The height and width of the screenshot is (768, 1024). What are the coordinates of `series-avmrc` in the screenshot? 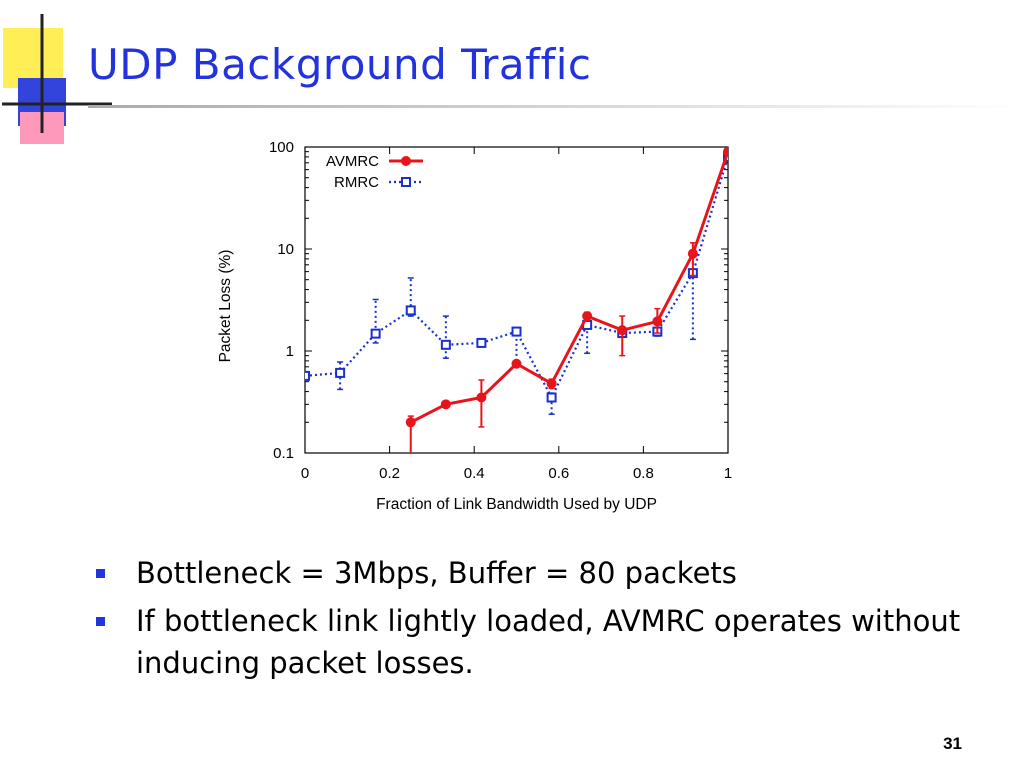 It's located at (566, 300).